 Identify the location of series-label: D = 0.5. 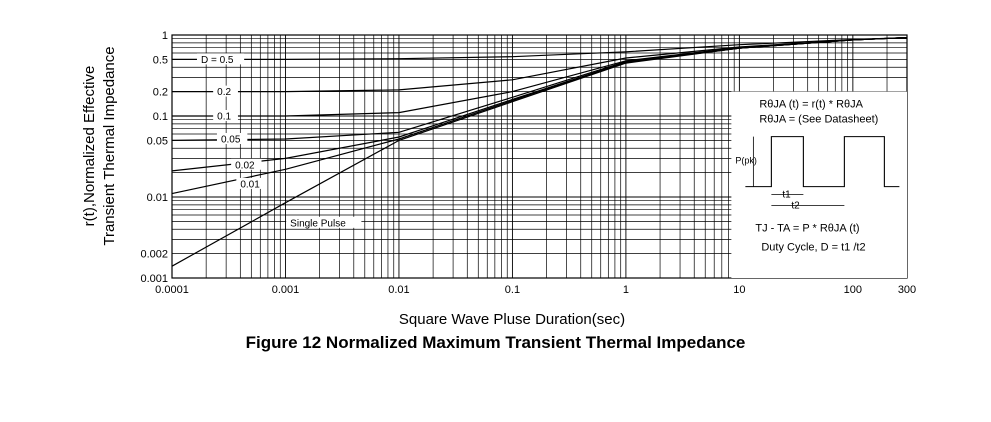
(217, 60).